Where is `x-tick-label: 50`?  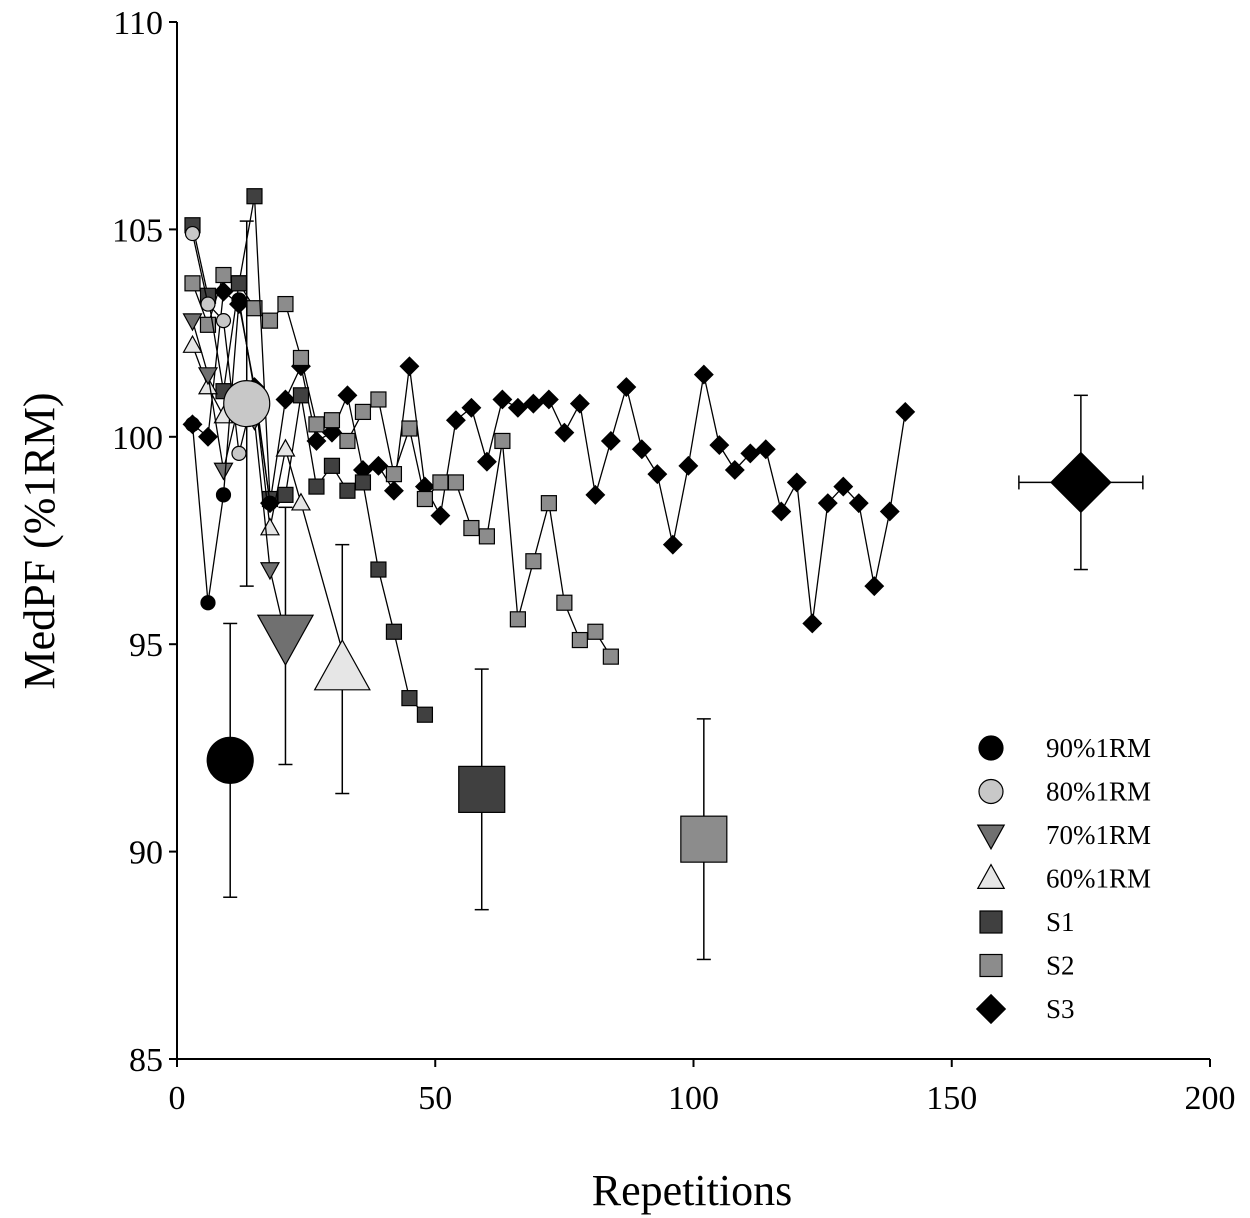 x-tick-label: 50 is located at coordinates (435, 1098).